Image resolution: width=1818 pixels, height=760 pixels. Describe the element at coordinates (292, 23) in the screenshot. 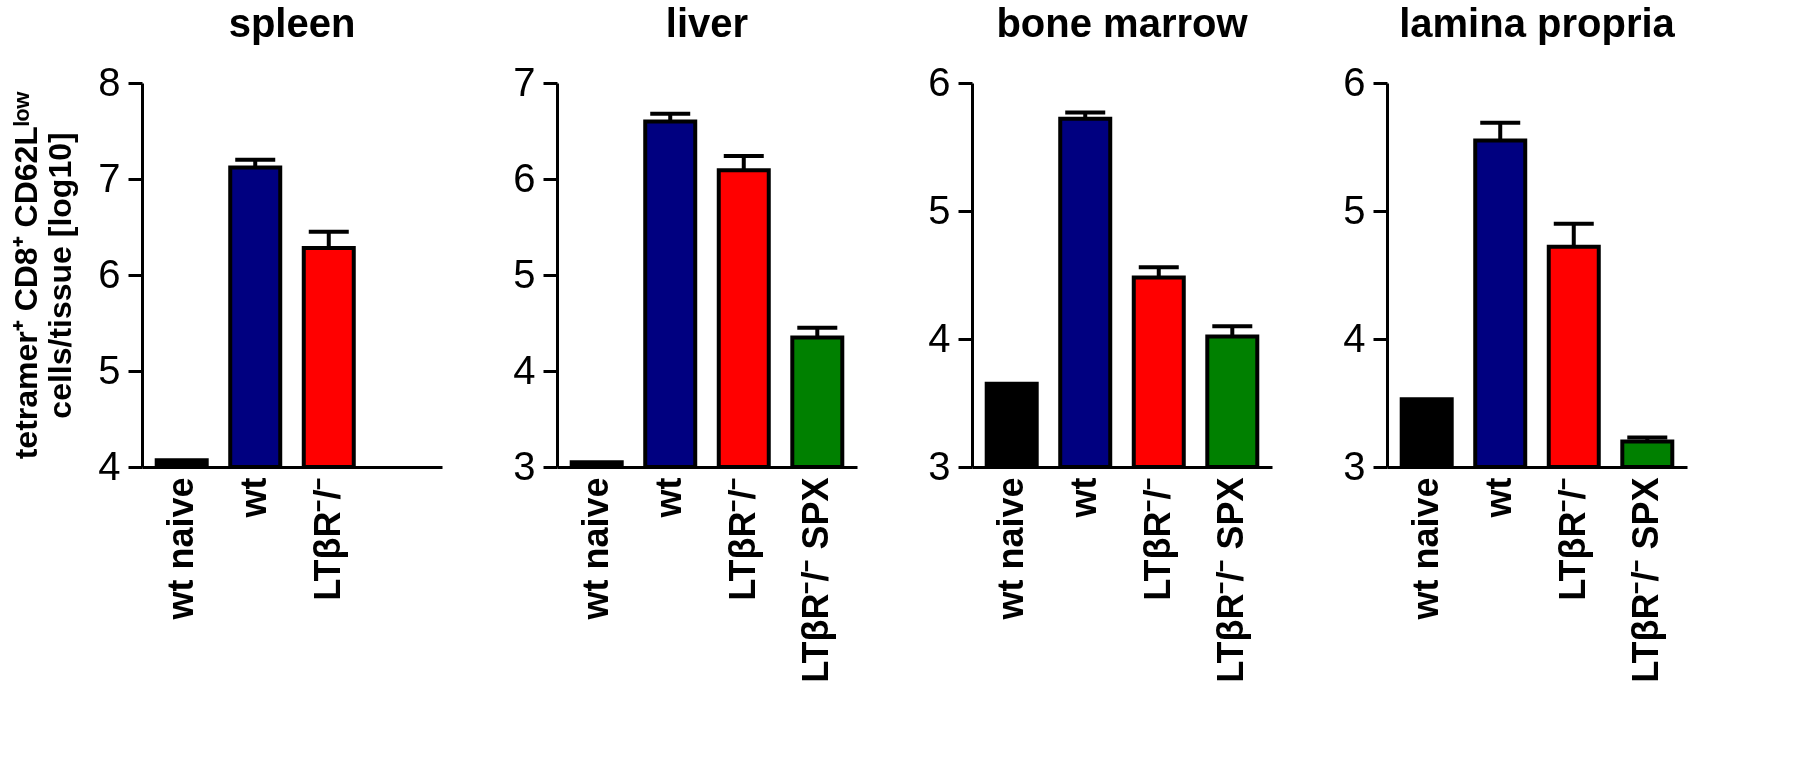

I see `chart-title: spleen` at that location.